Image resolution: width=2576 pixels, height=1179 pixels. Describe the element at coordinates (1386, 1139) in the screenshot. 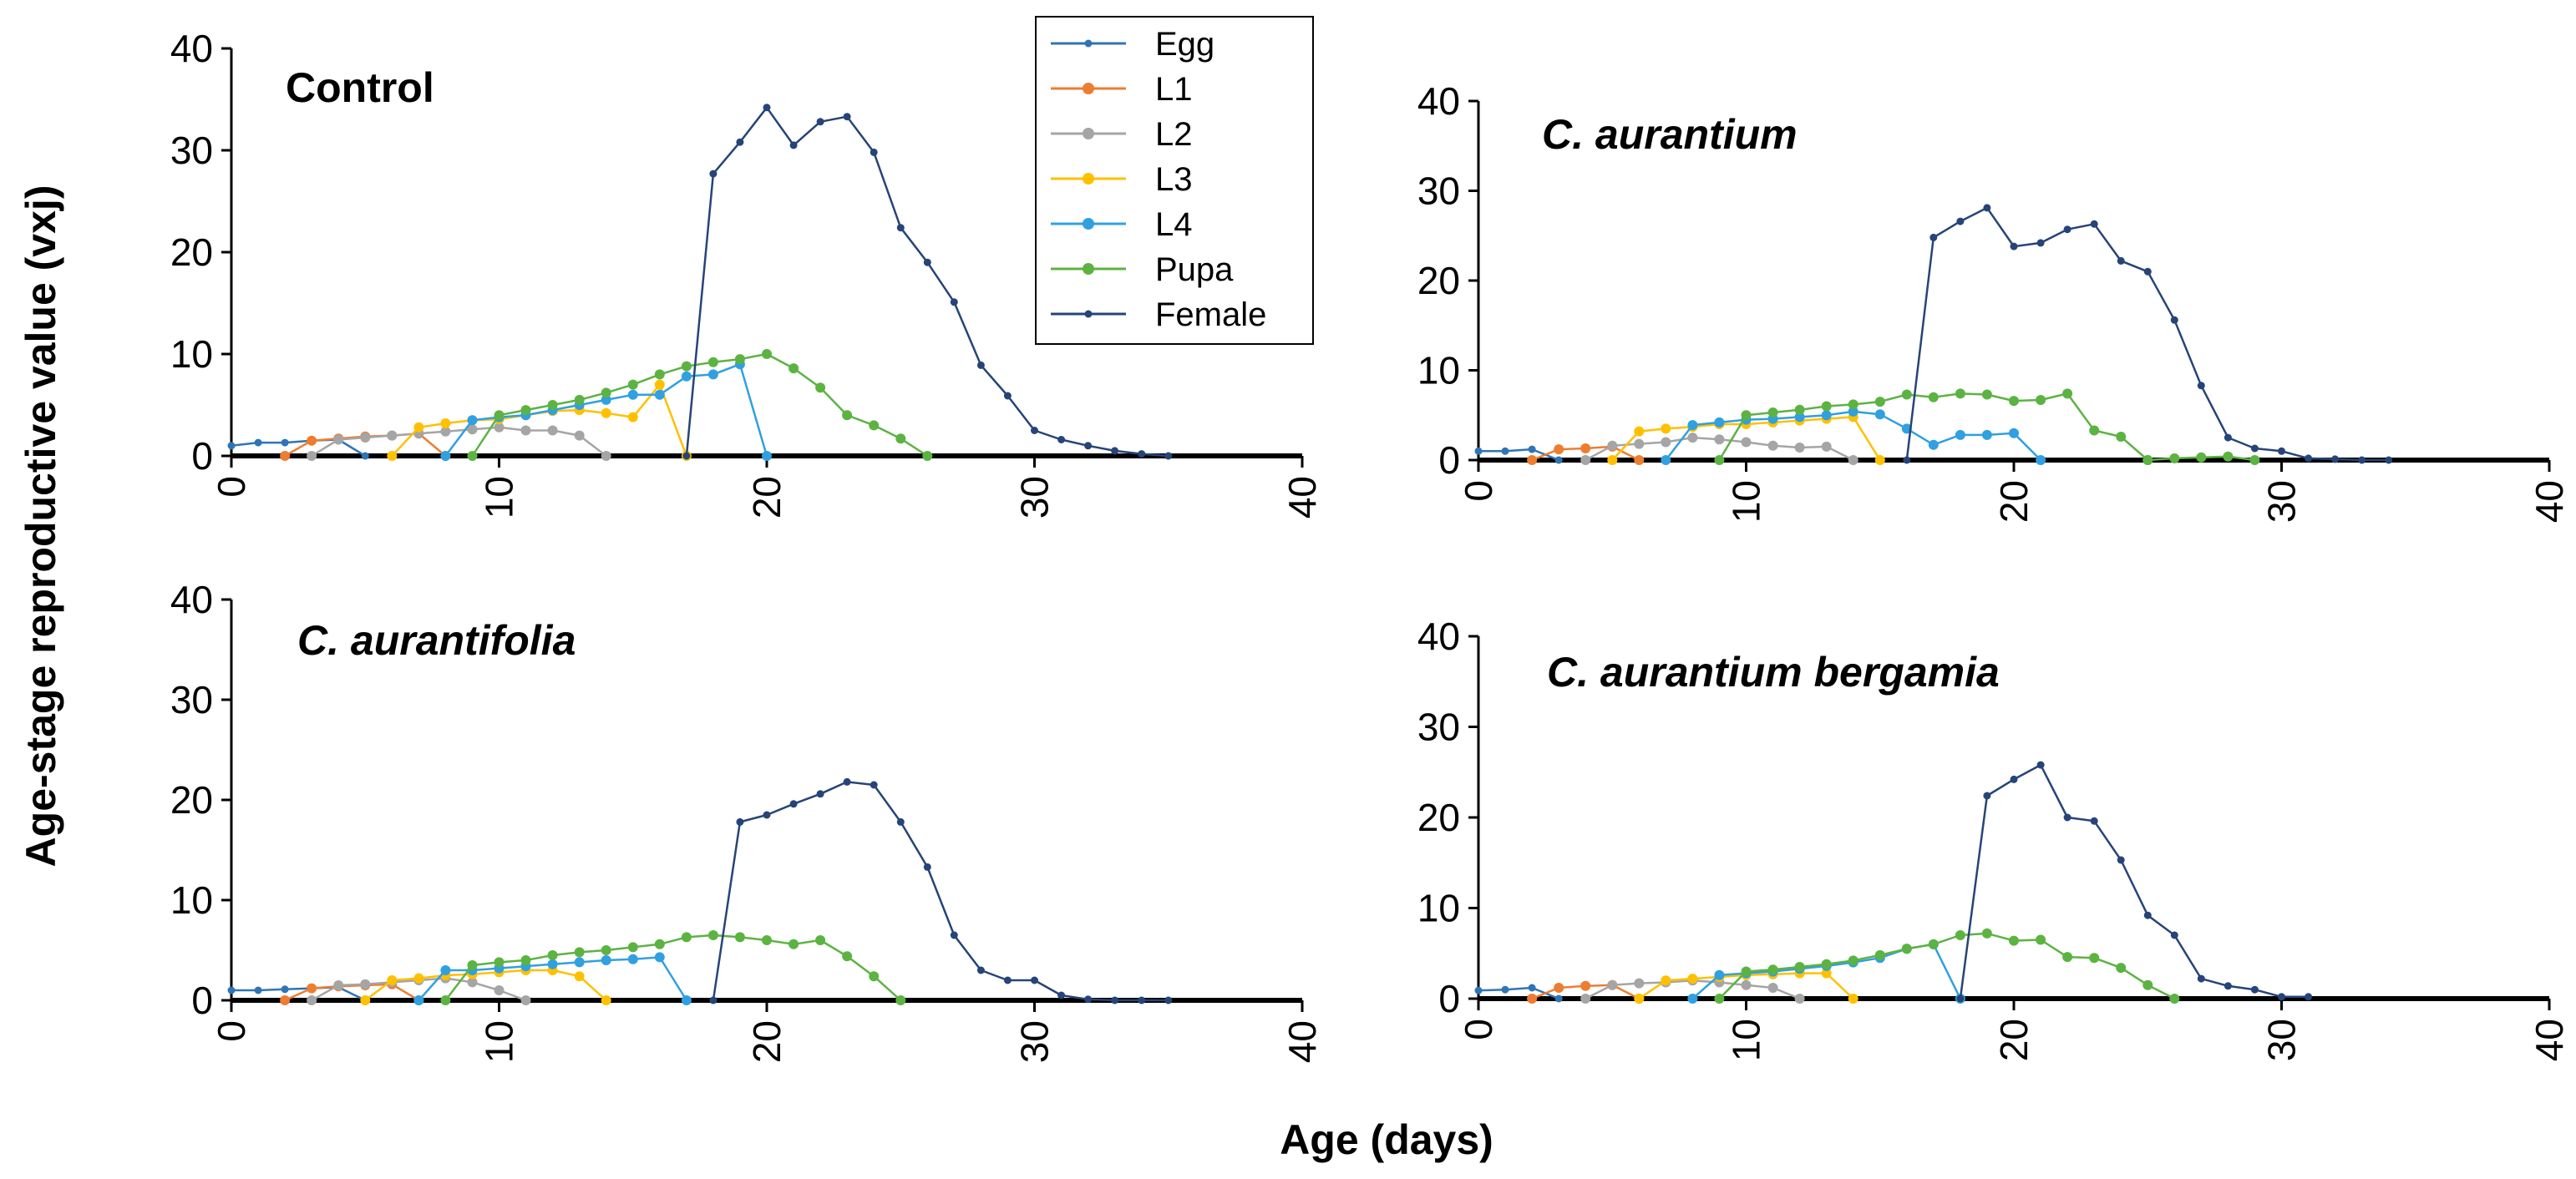

I see `x-axis-label: Age (days)` at that location.